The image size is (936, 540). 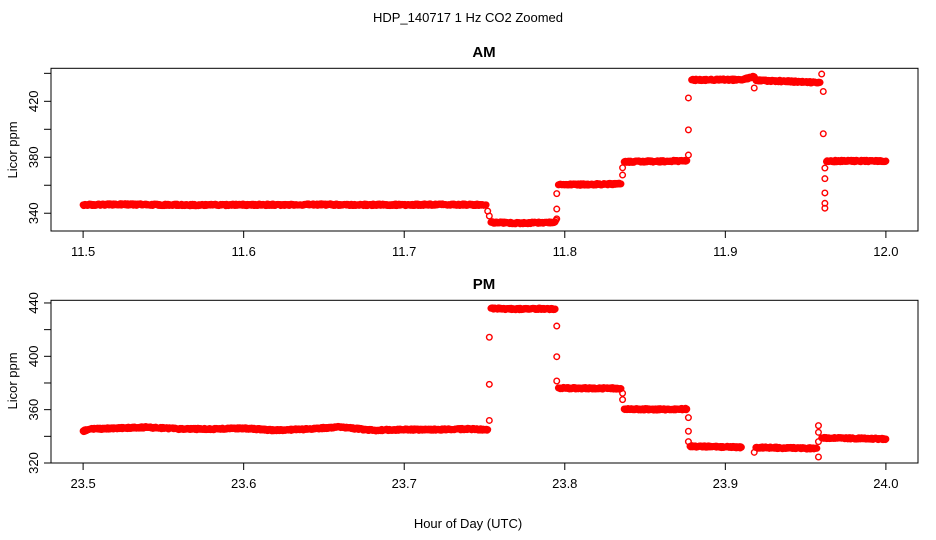 I want to click on y-tick-label: 340, so click(x=33, y=213).